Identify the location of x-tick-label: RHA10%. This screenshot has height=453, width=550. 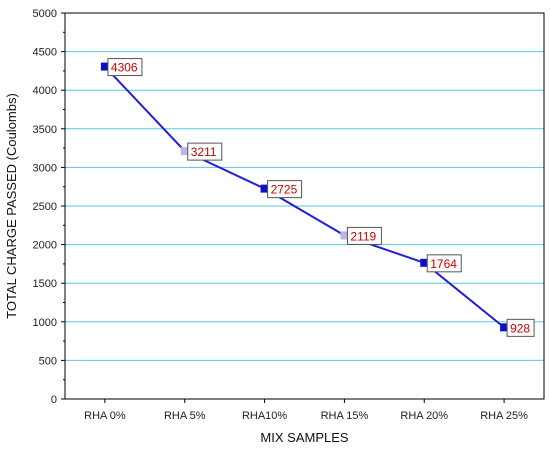
(264, 416).